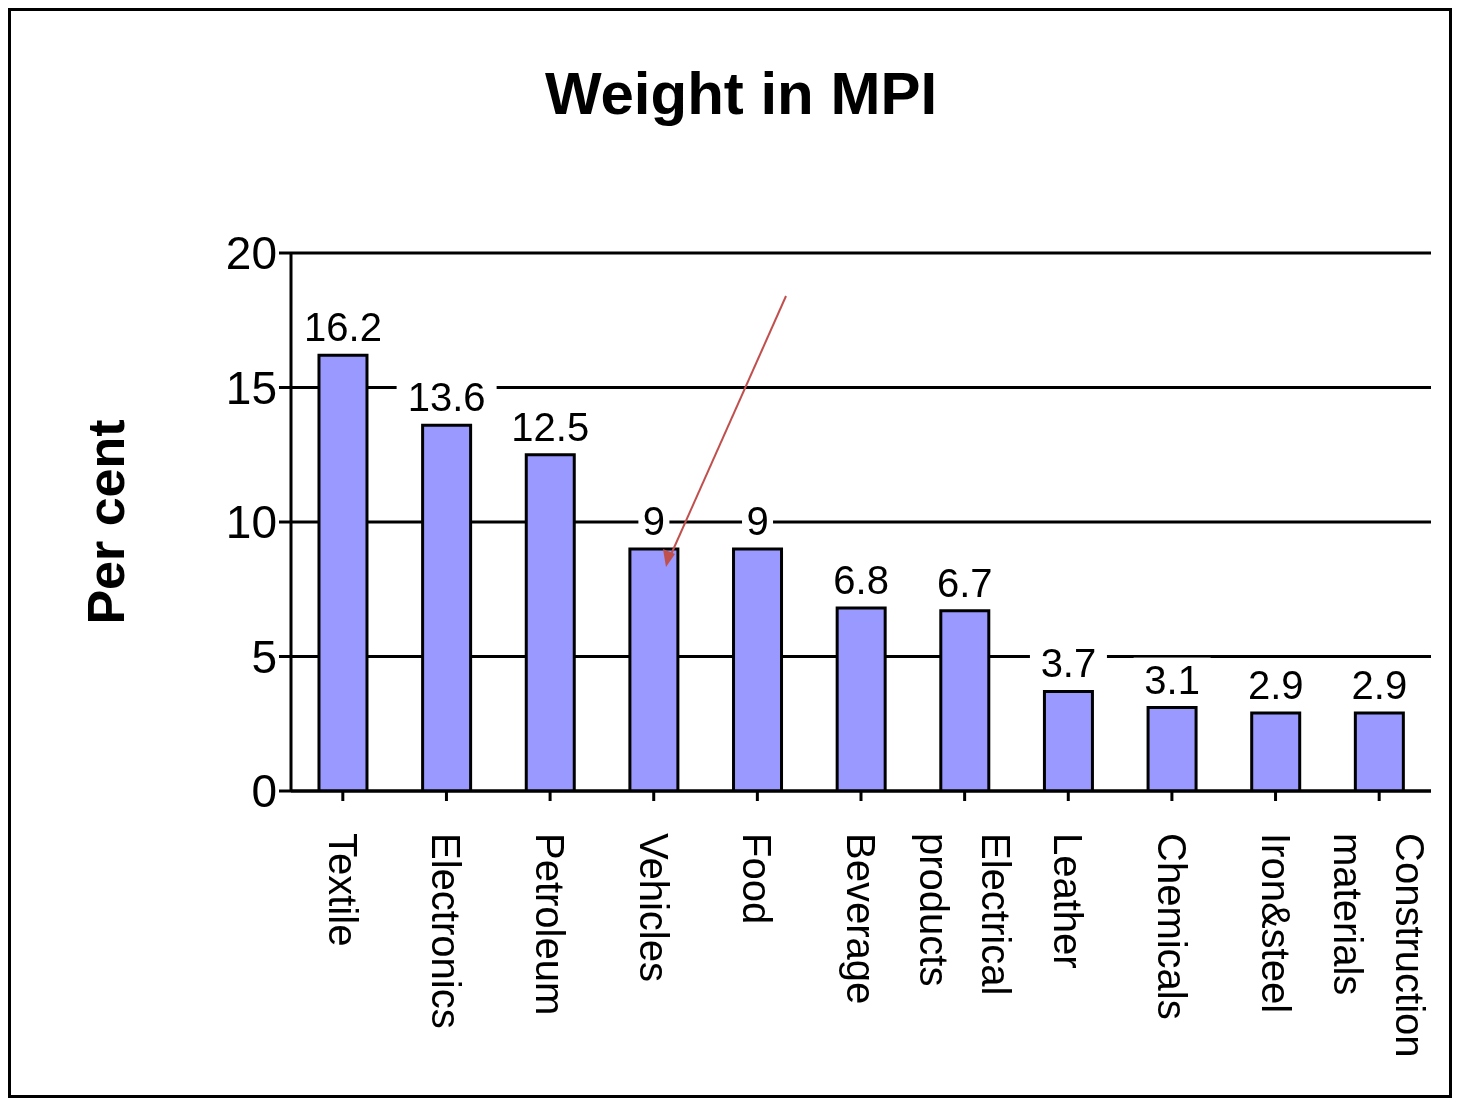 Image resolution: width=1462 pixels, height=1105 pixels. What do you see at coordinates (550, 924) in the screenshot?
I see `x-tick-label: Petroleum` at bounding box center [550, 924].